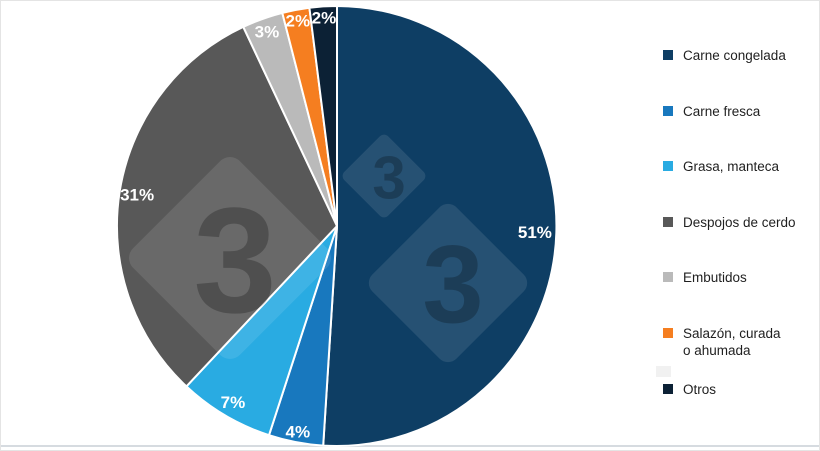 The height and width of the screenshot is (451, 820). Describe the element at coordinates (388, 178) in the screenshot. I see `watermark-digit-1: 3` at that location.